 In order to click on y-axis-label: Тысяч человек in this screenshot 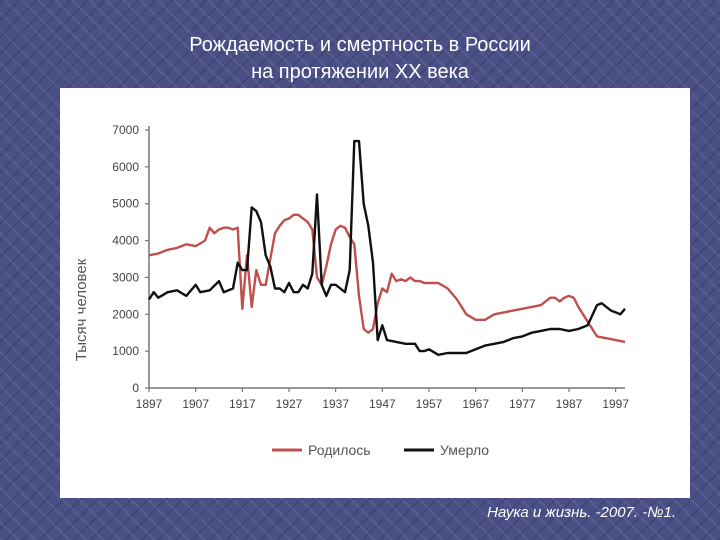, I will do `click(81, 309)`.